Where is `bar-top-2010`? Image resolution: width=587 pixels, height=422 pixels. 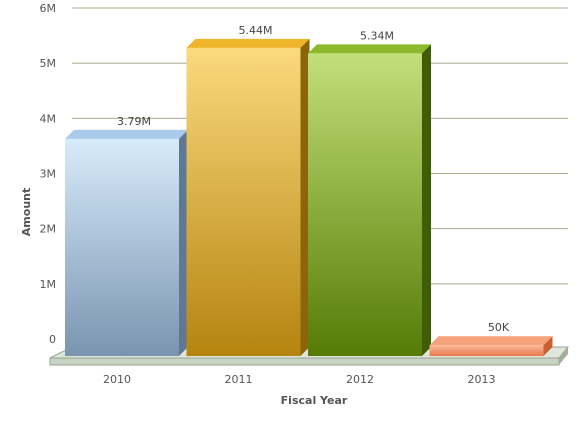 bar-top-2010 is located at coordinates (126, 134).